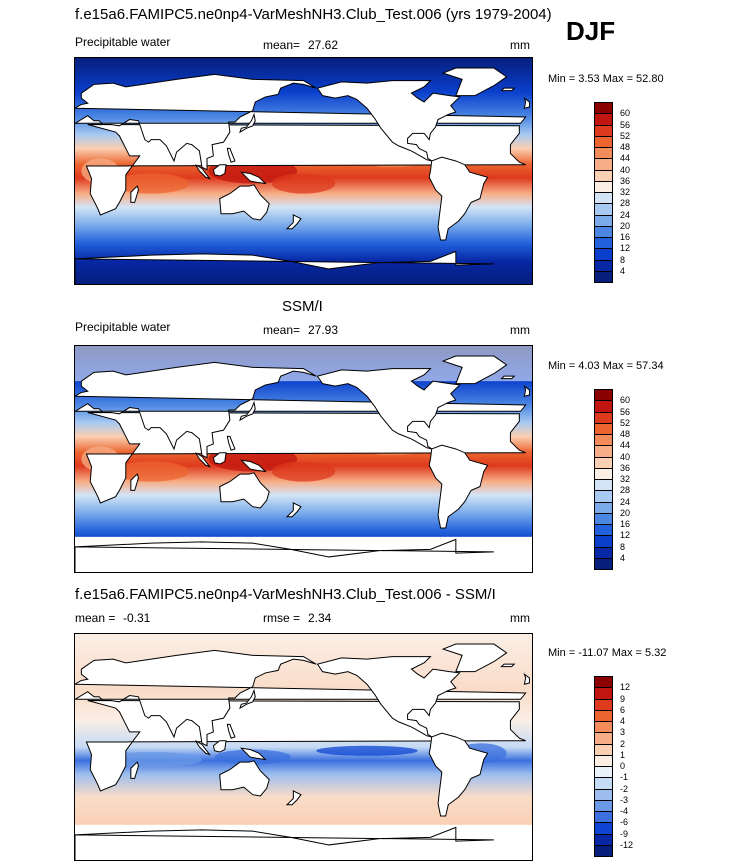  What do you see at coordinates (301, 122) in the screenshot?
I see `continent-eurasia` at bounding box center [301, 122].